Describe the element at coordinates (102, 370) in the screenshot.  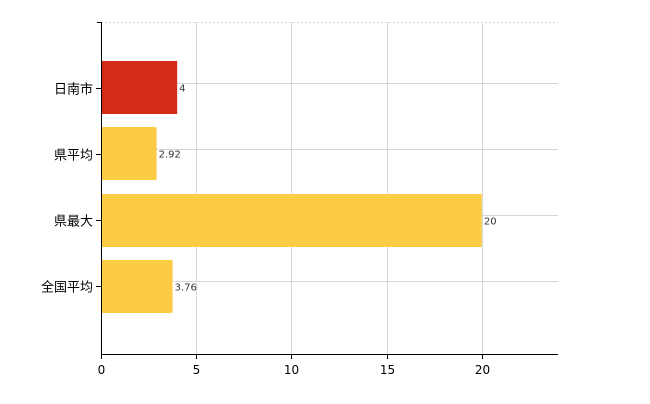
I see `x-tick-label-0: 0` at that location.